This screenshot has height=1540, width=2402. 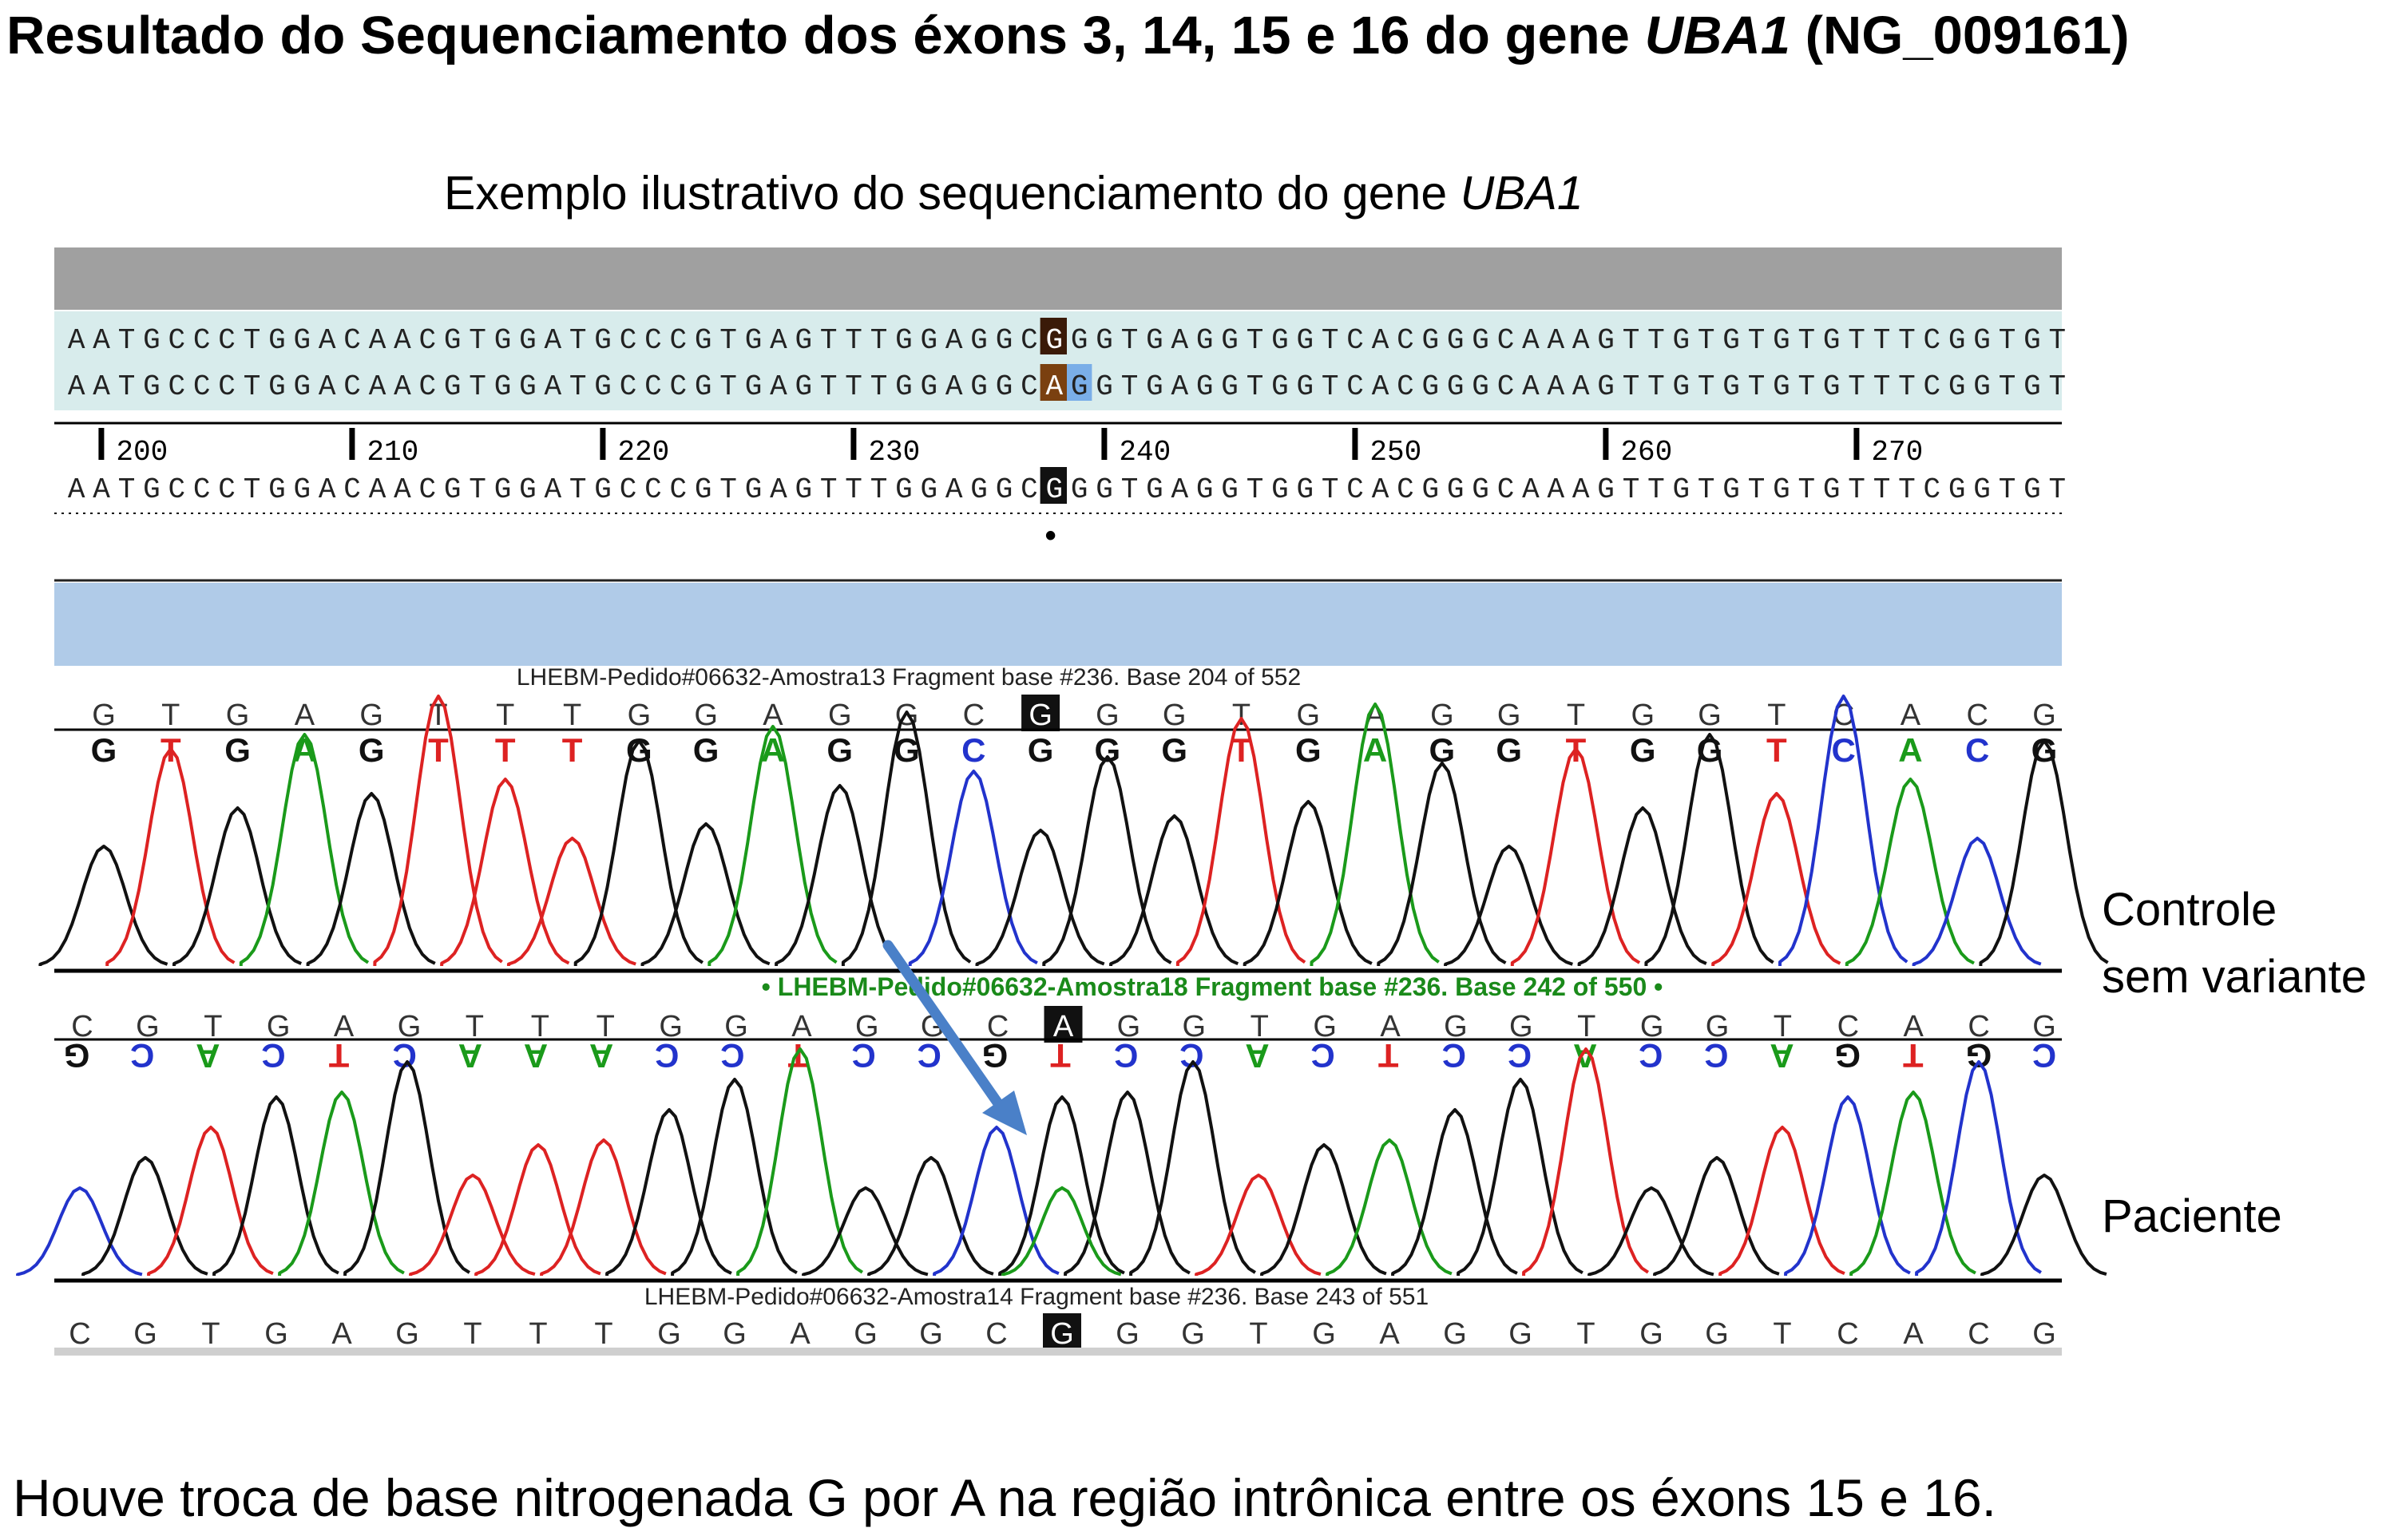 What do you see at coordinates (1979, 1056) in the screenshot?
I see `paciente-called-row-base: G` at bounding box center [1979, 1056].